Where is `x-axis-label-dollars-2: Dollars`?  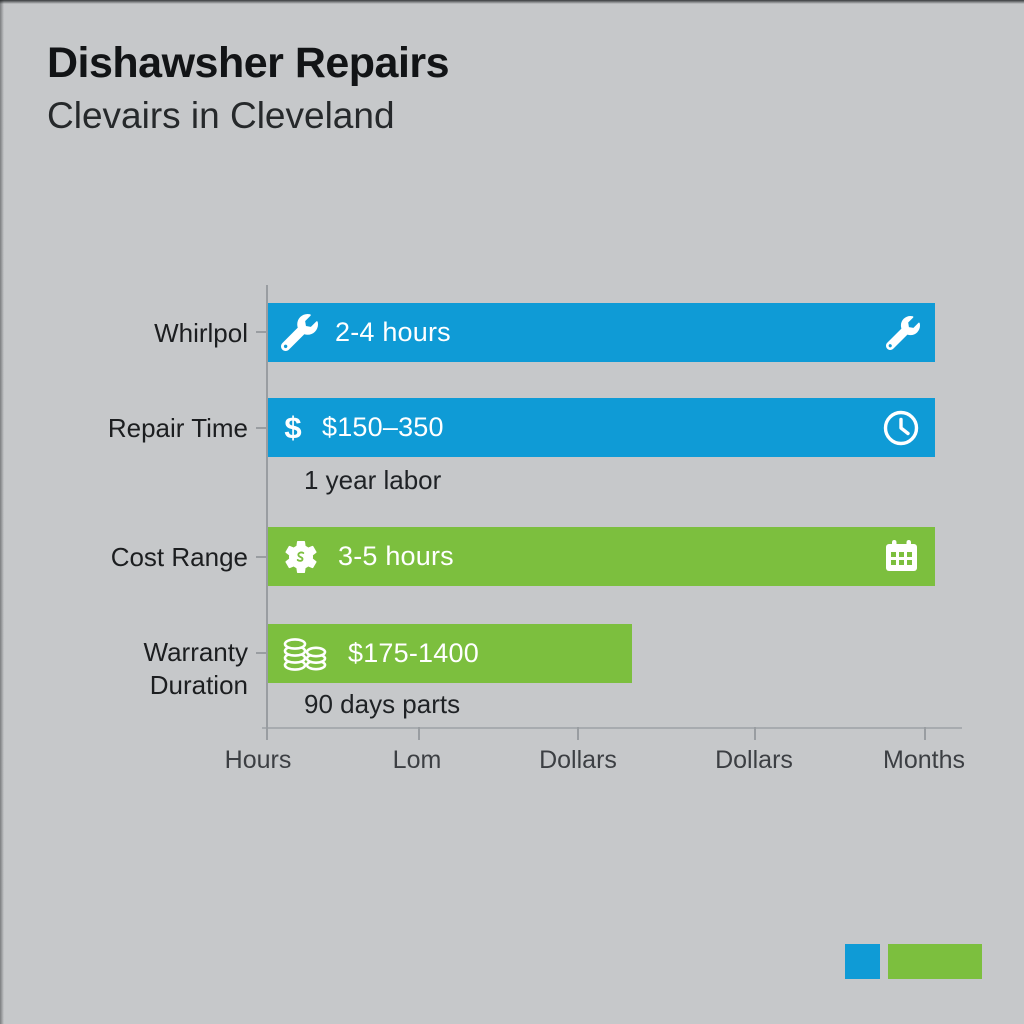
x-axis-label-dollars-2: Dollars is located at coordinates (754, 760).